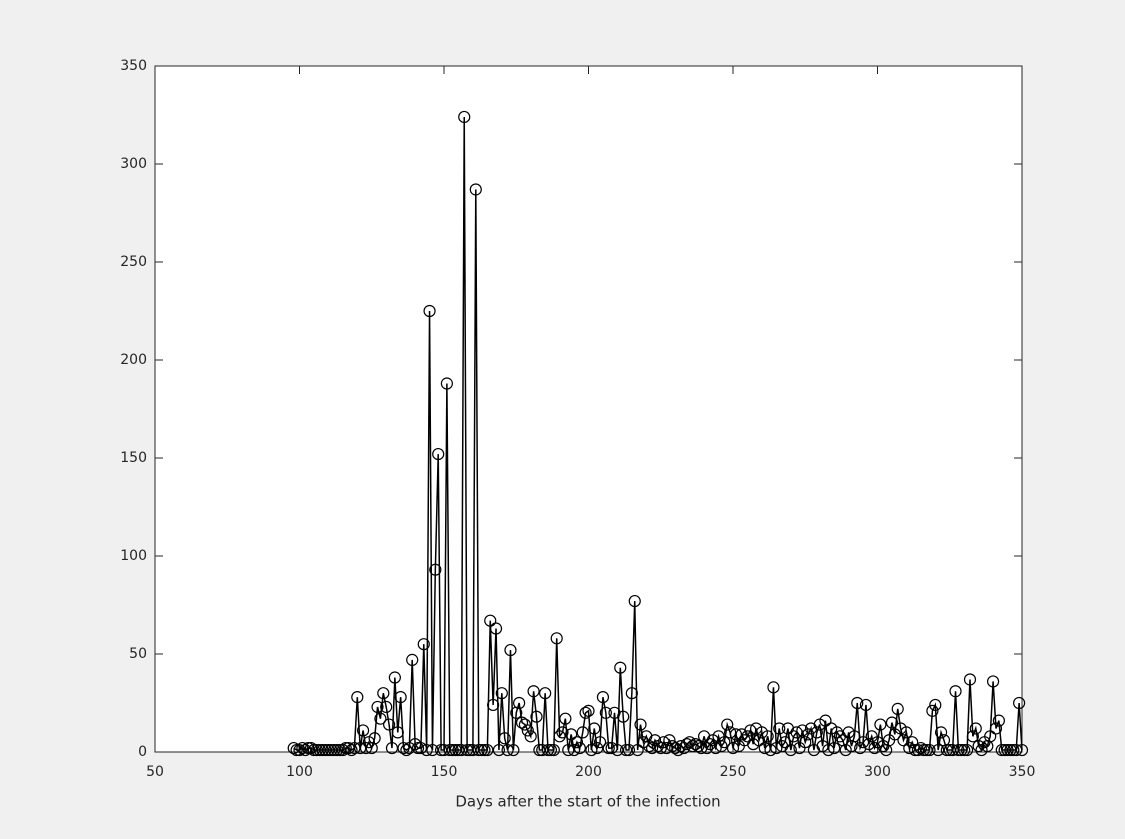 The image size is (1125, 839). Describe the element at coordinates (133, 556) in the screenshot. I see `y-tick-label: 100` at that location.